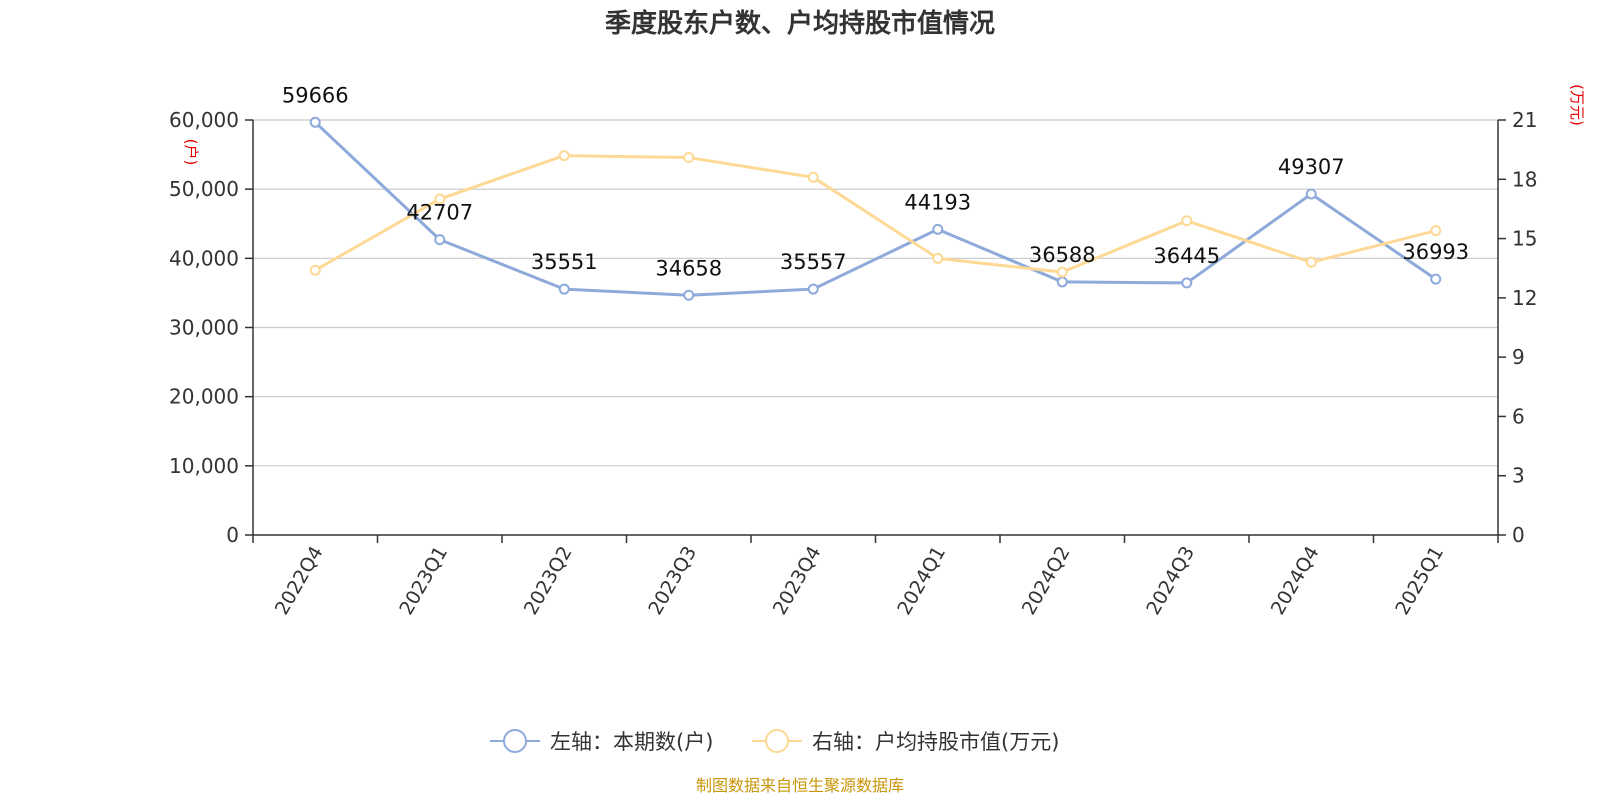 The height and width of the screenshot is (800, 1600). I want to click on legend-item: 左轴：本期数(户), so click(601, 741).